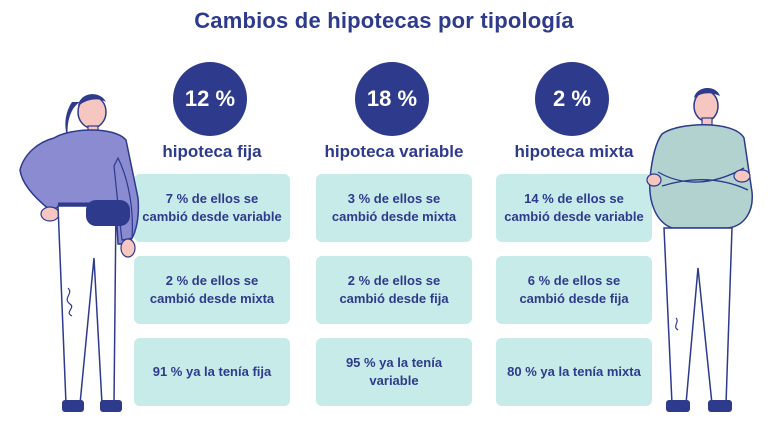 The image size is (768, 447). I want to click on page-title: Cambios de hipotecas por tipología, so click(384, 20).